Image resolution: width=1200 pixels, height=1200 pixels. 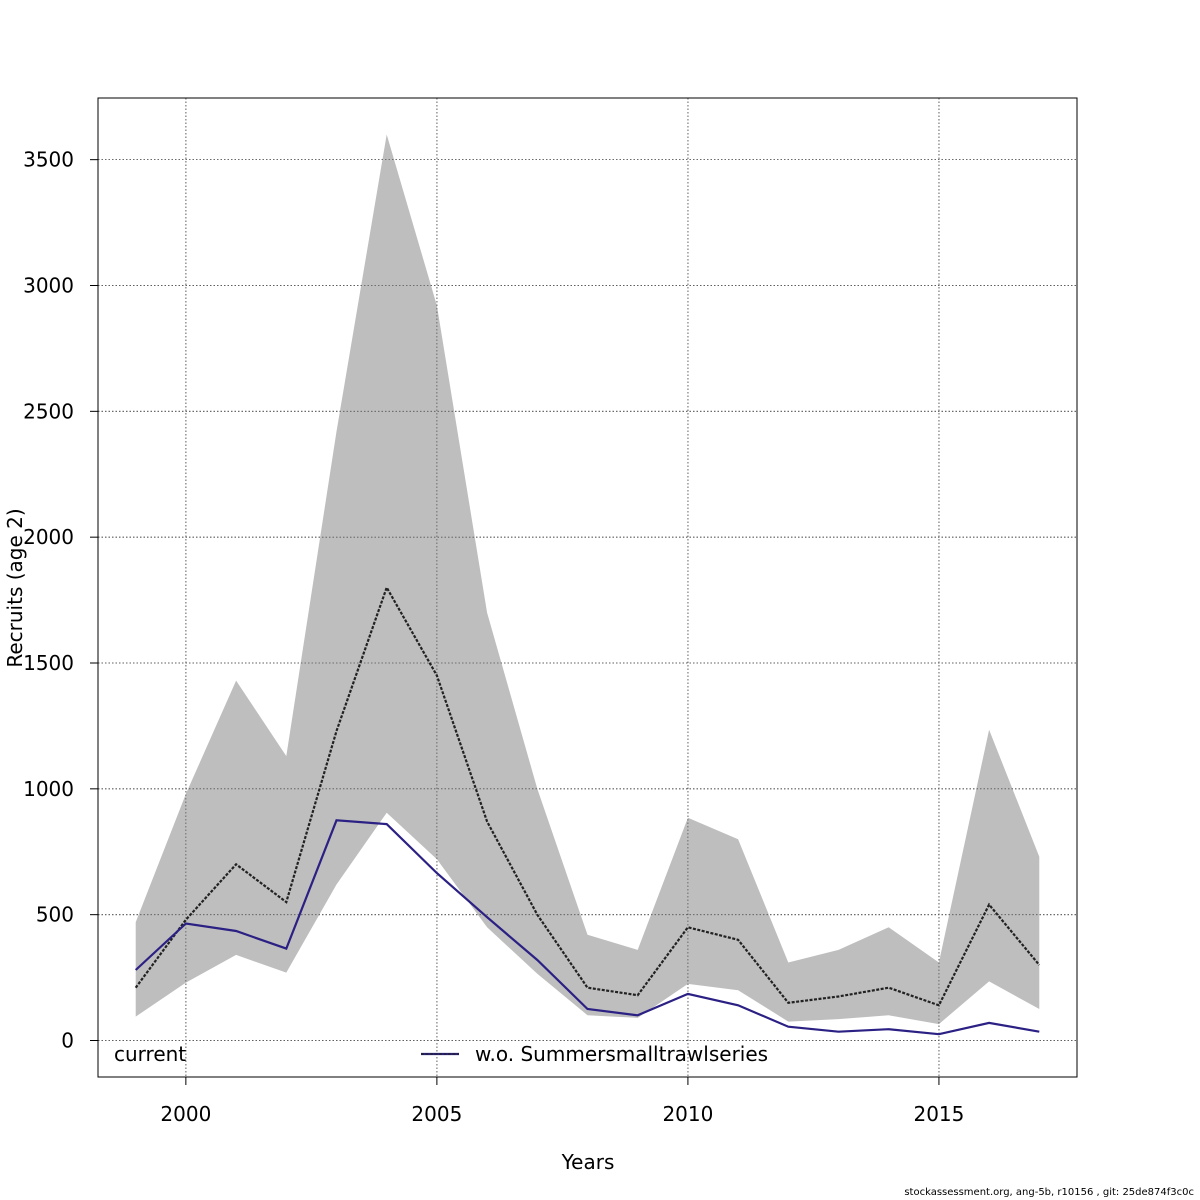 I want to click on y-tick-label-3000: 3000, so click(x=48, y=285).